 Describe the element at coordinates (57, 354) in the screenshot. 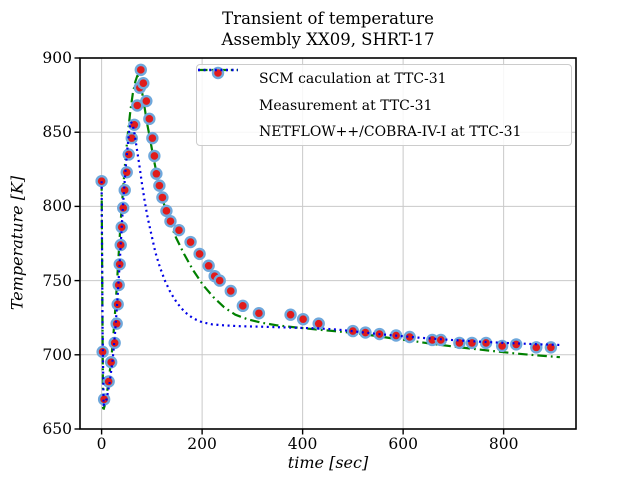

I see `y-tick-label: 700` at that location.